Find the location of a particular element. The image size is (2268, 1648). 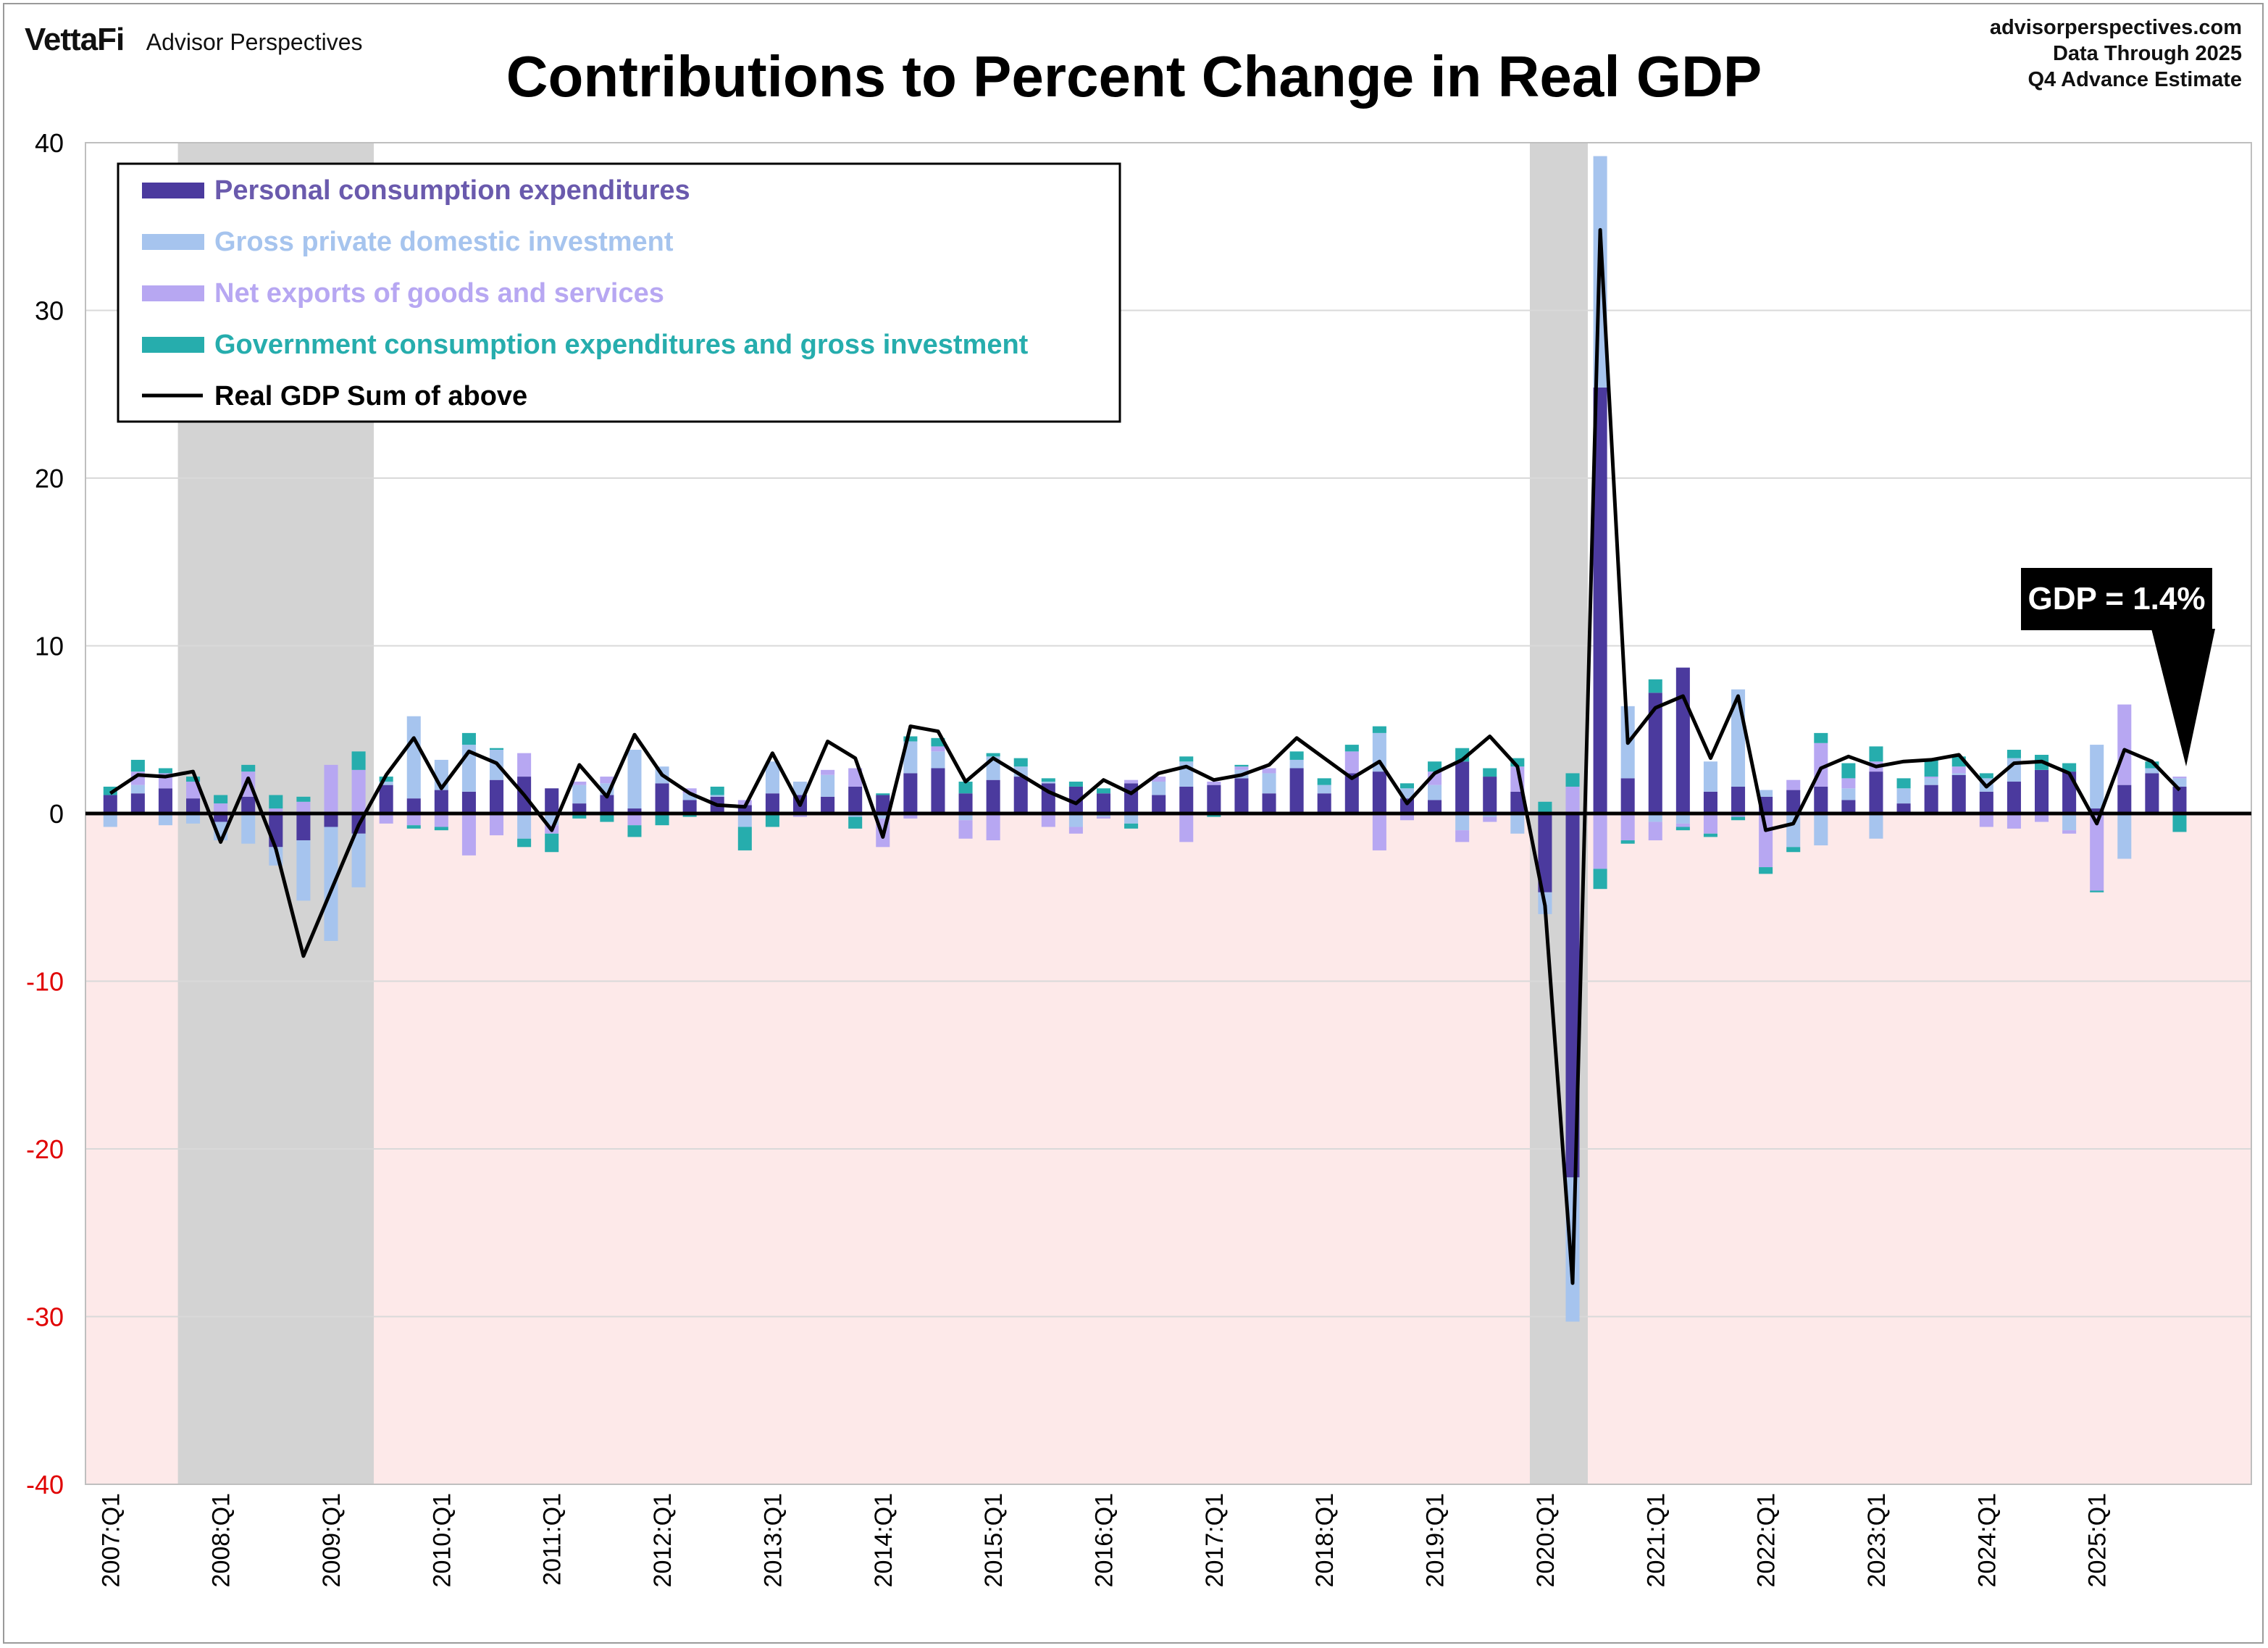

y-tick-label: -40 is located at coordinates (45, 1484).